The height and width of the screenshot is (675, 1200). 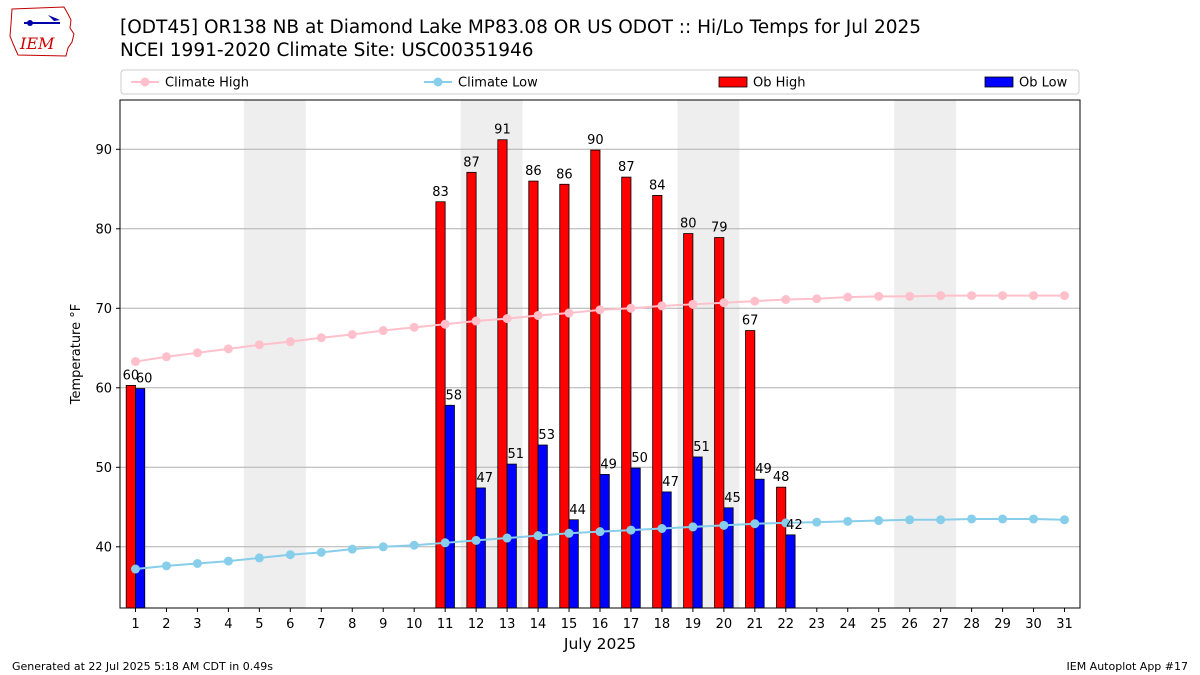 I want to click on y-tick-label-90: 90, so click(x=103, y=150).